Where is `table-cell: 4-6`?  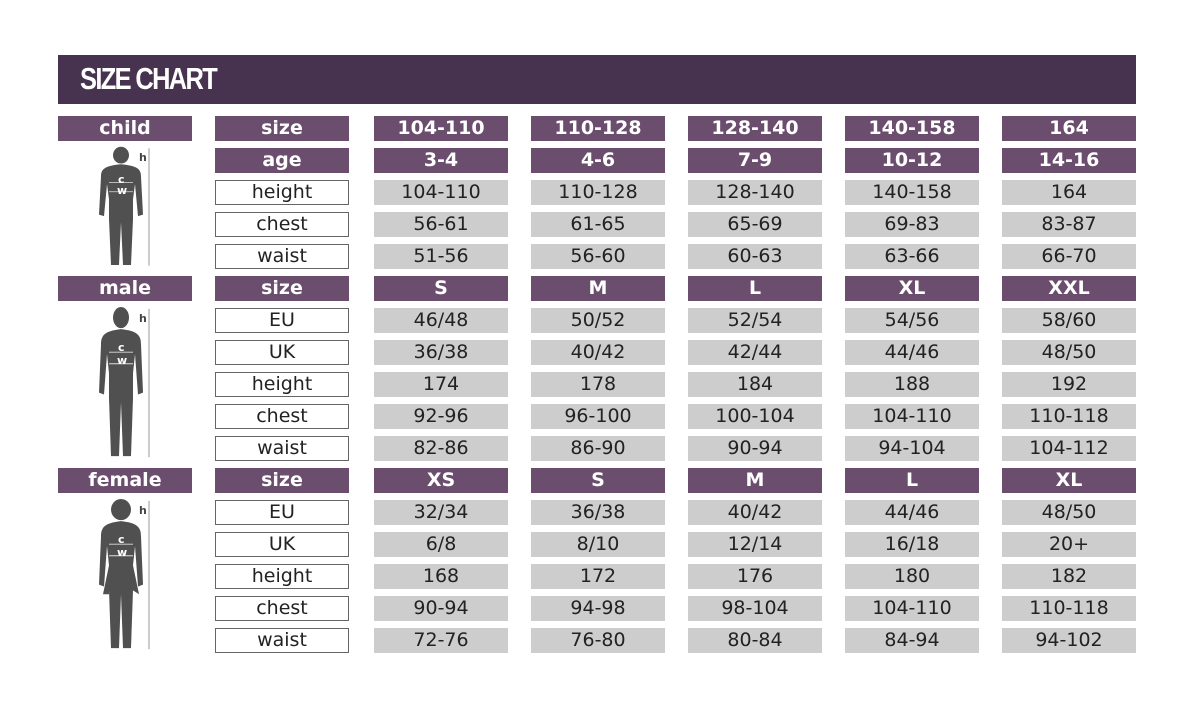
table-cell: 4-6 is located at coordinates (598, 160).